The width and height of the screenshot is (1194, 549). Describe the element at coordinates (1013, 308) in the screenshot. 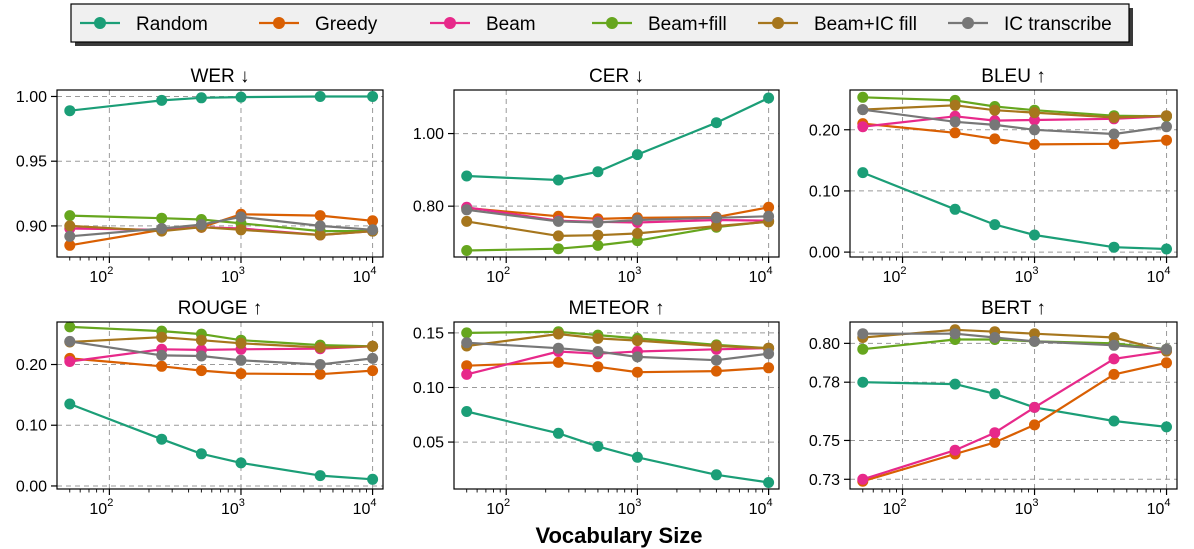

I see `panel-title: BERT ↑` at that location.